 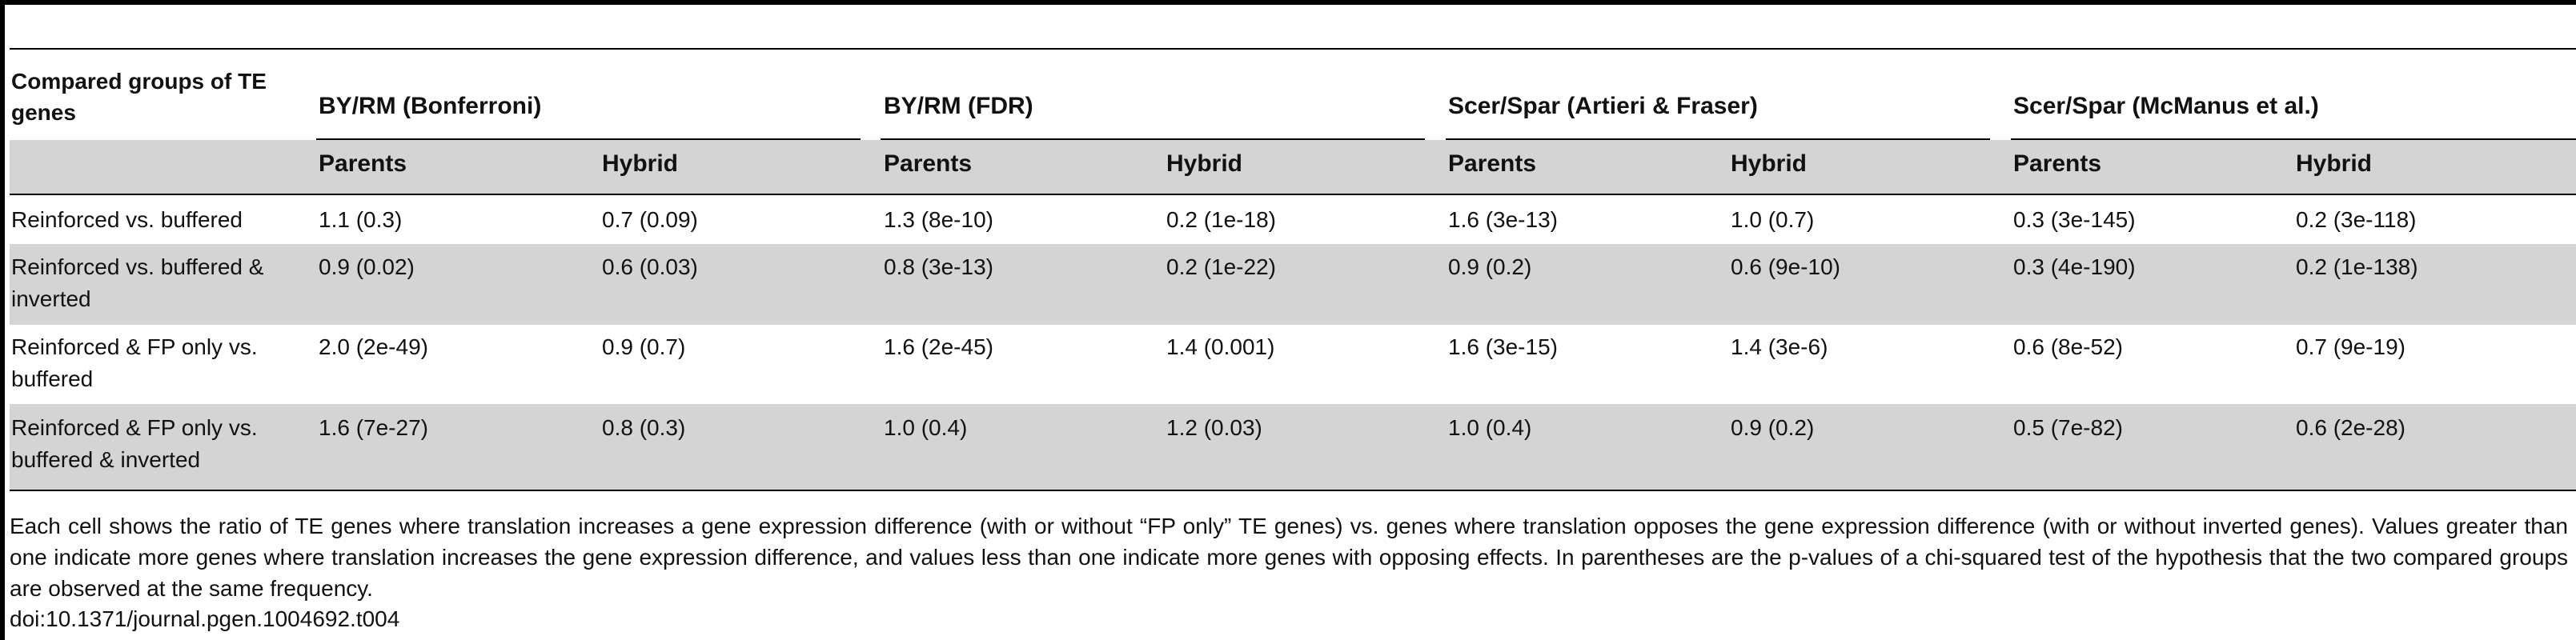 I want to click on group-header-1: BY/RM (Bonferroni), so click(x=431, y=106).